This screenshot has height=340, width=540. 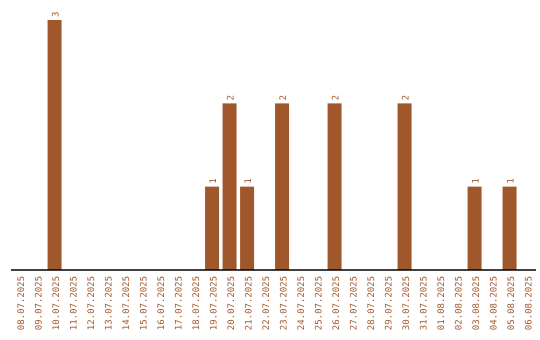 I want to click on x-tick-label: 03.08.2025, so click(x=477, y=303).